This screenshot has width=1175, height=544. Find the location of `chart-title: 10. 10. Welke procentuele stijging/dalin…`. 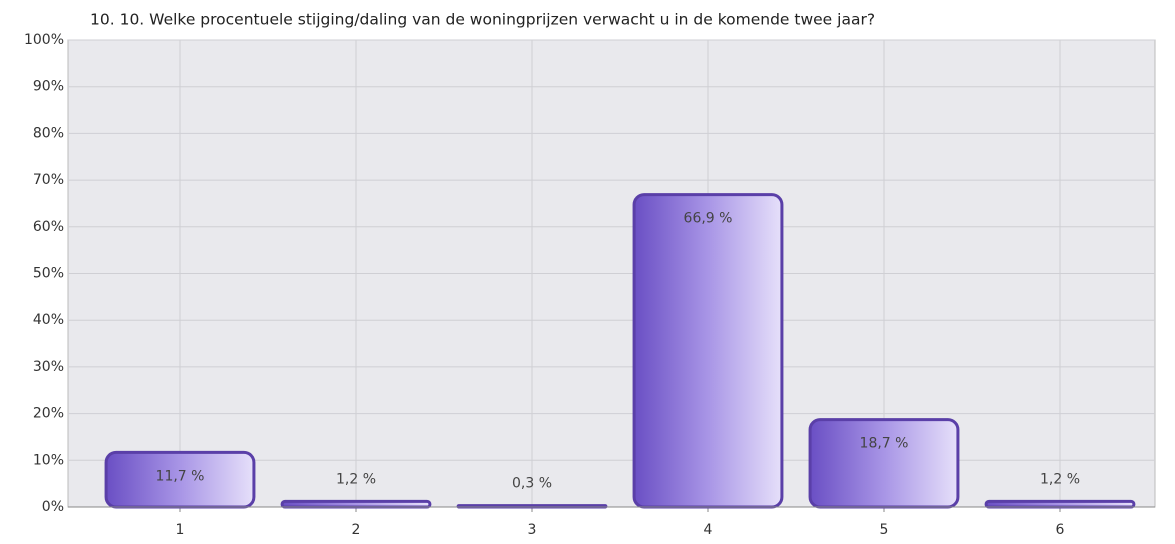

chart-title: 10. 10. Welke procentuele stijging/dalin… is located at coordinates (482, 20).